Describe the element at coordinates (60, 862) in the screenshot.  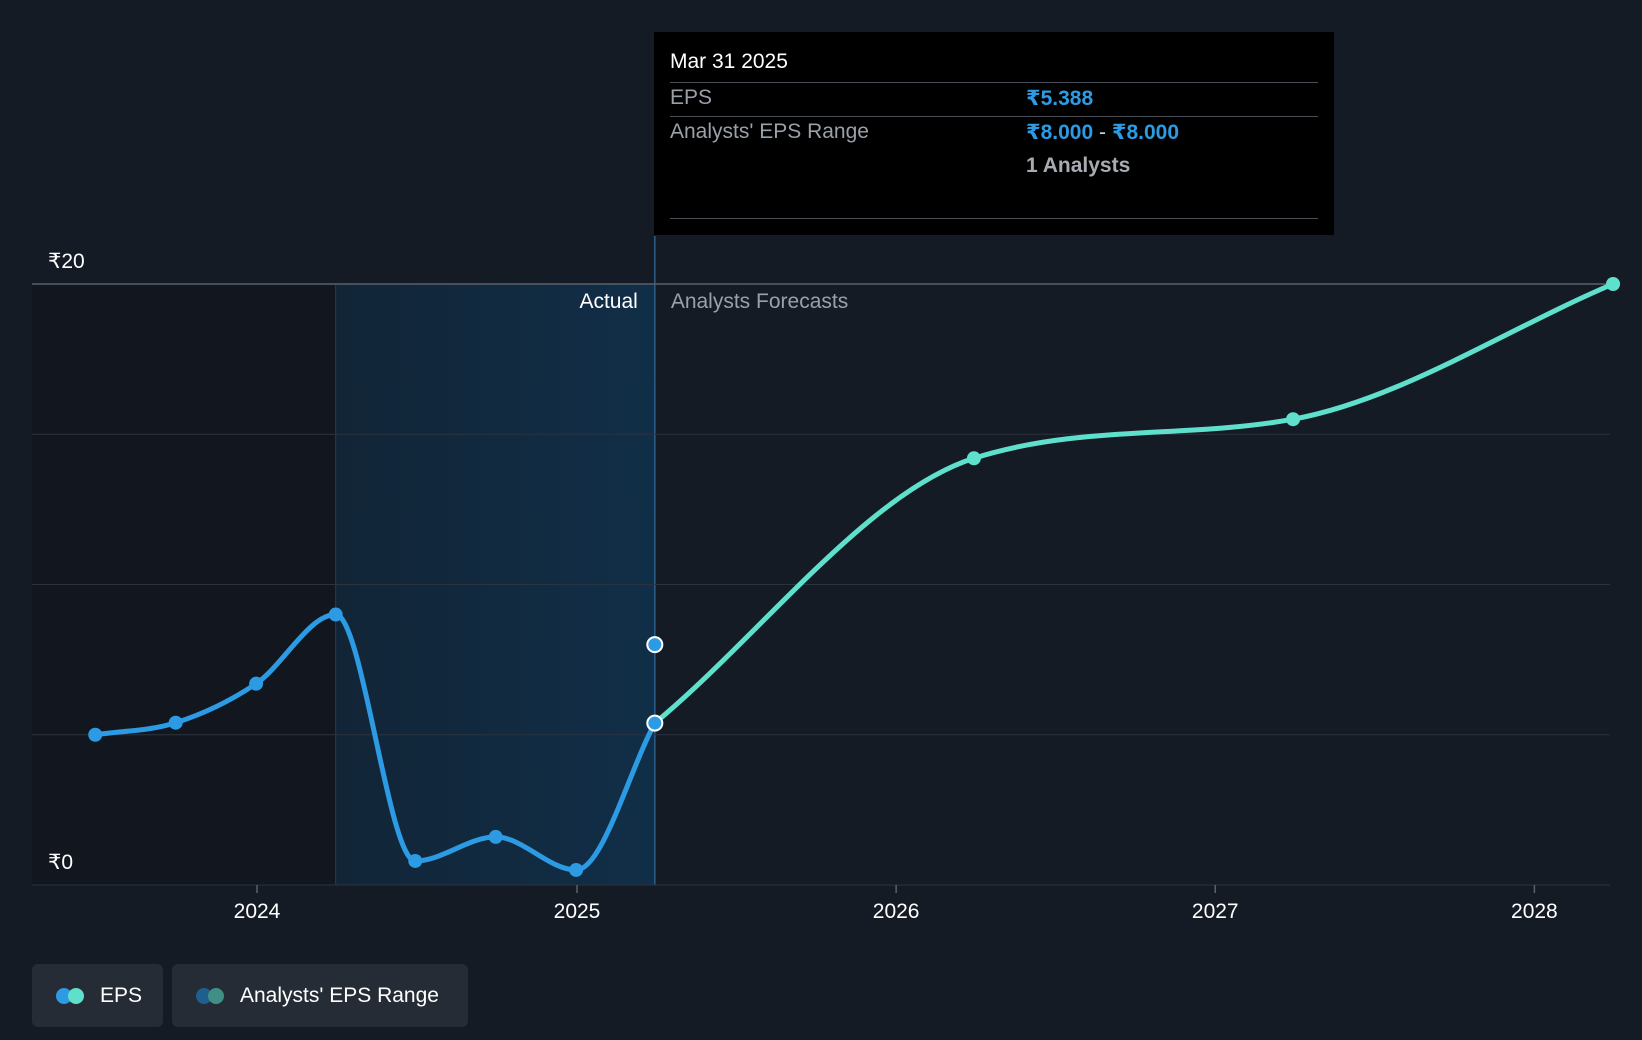
I see `y-tick-label: ₹0` at that location.